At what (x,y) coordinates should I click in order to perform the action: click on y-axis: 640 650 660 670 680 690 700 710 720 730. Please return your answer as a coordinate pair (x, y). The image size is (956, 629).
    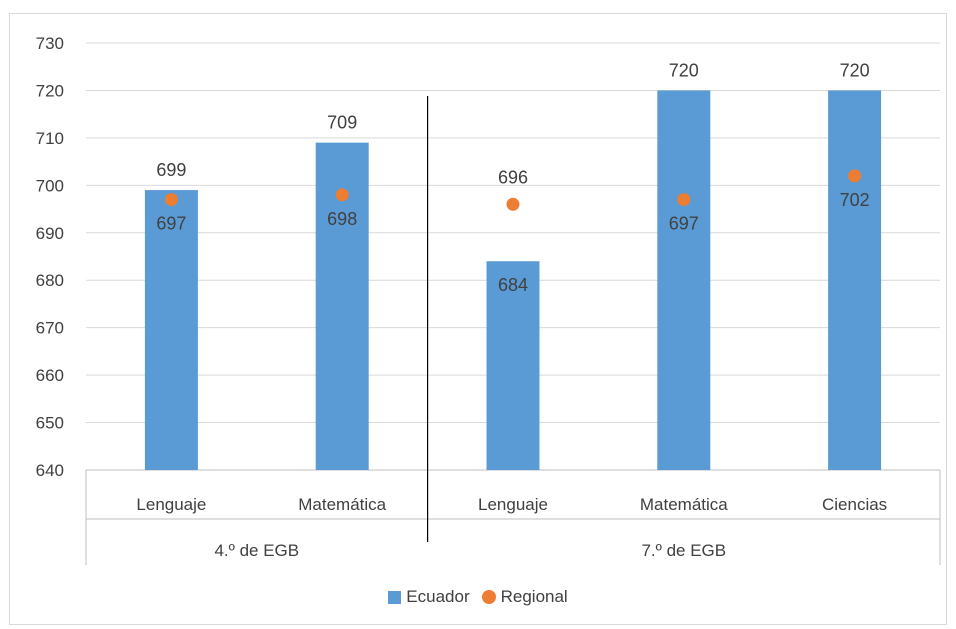
    Looking at the image, I should click on (50, 257).